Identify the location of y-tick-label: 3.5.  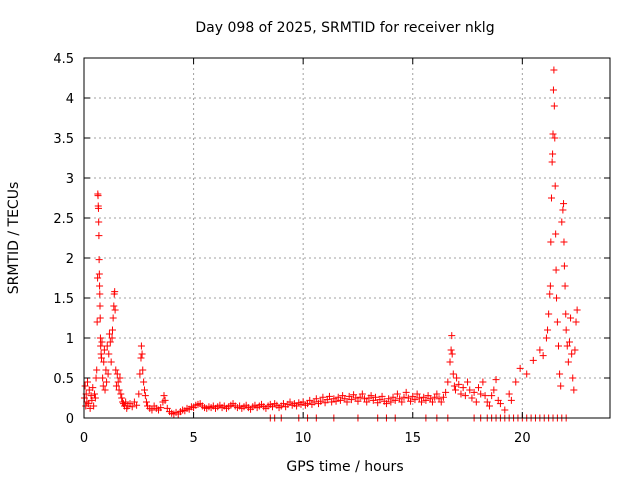
(63, 139).